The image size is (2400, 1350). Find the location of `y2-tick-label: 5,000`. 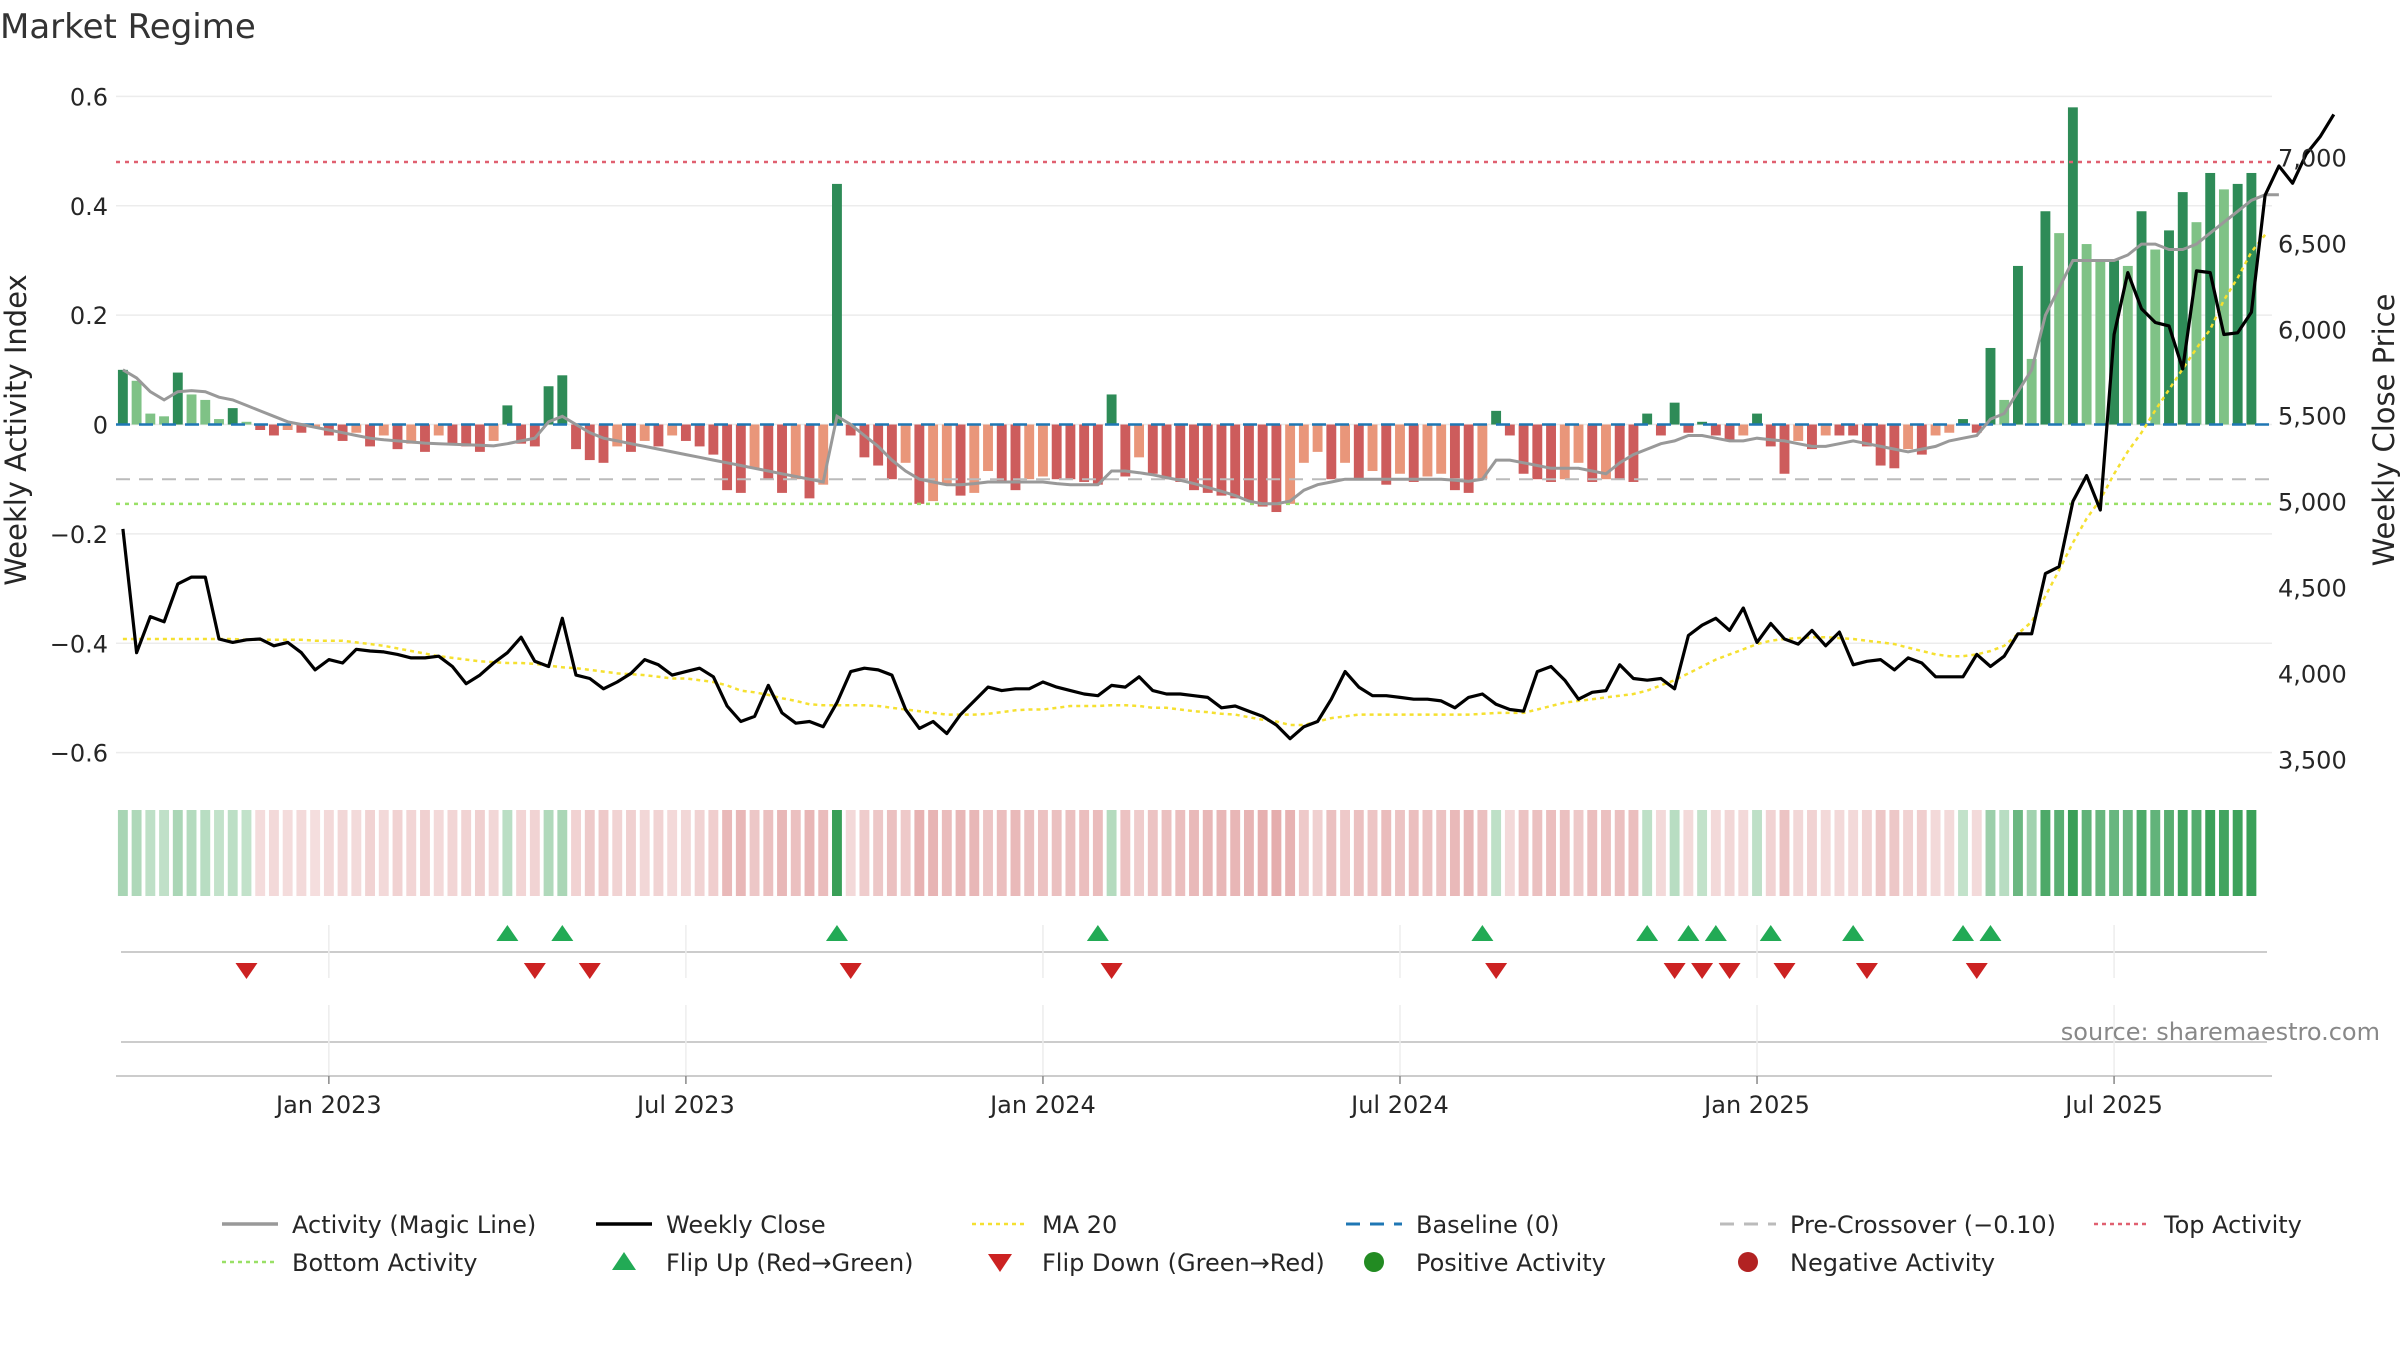

y2-tick-label: 5,000 is located at coordinates (2312, 502).